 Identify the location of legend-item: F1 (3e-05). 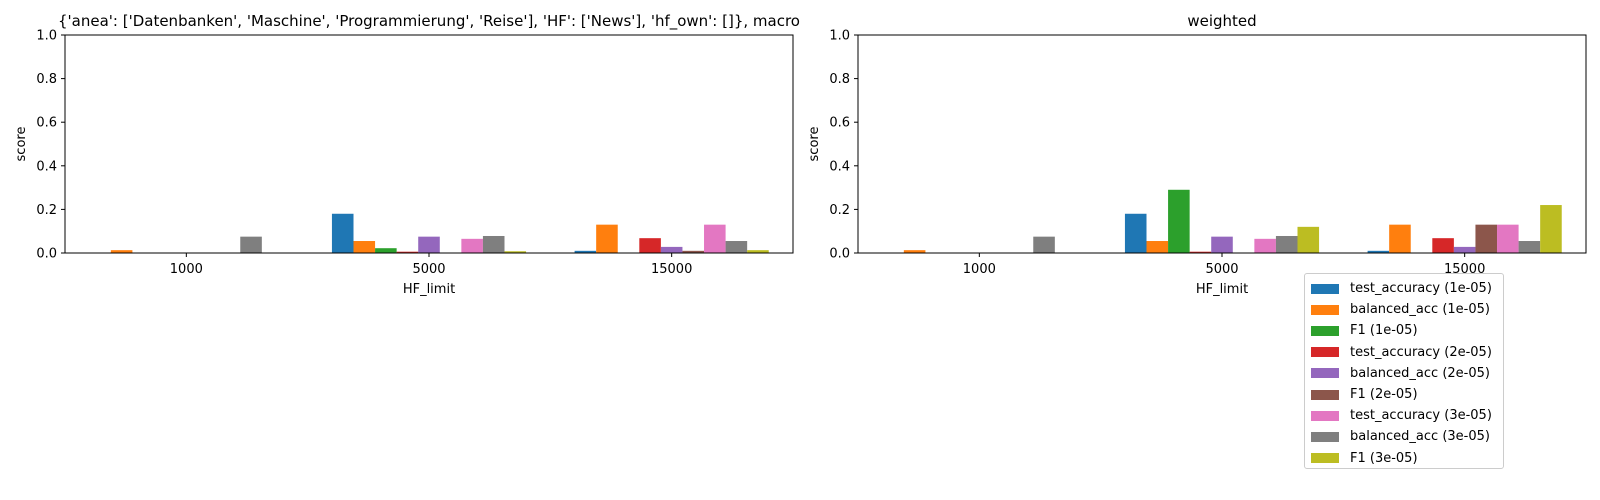
(1404, 458).